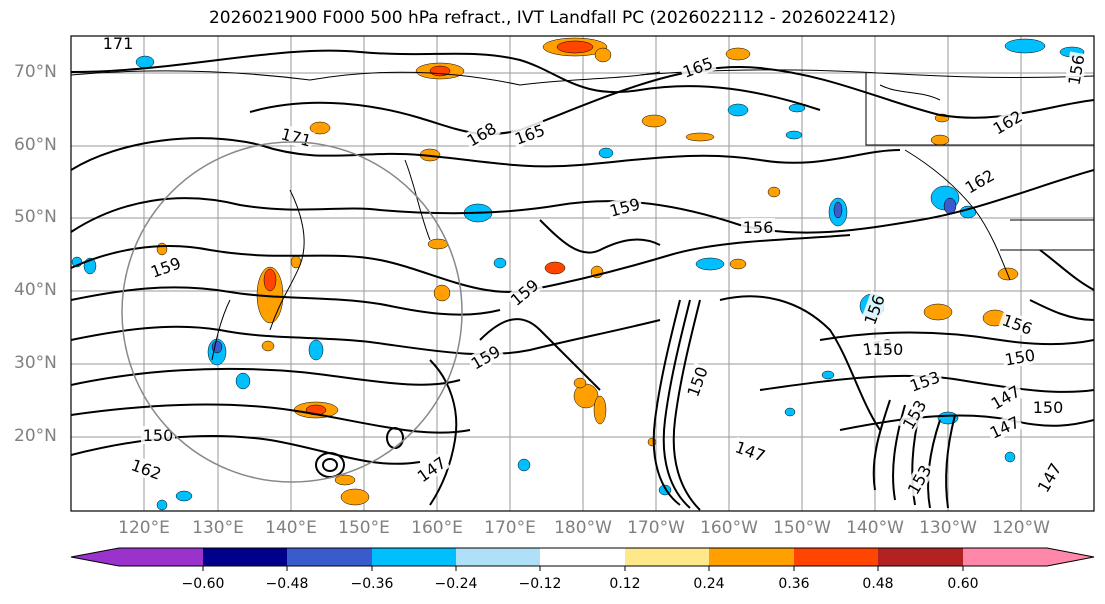 This screenshot has width=1105, height=604. What do you see at coordinates (878, 584) in the screenshot?
I see `colorbar-tick-label: 0.48` at bounding box center [878, 584].